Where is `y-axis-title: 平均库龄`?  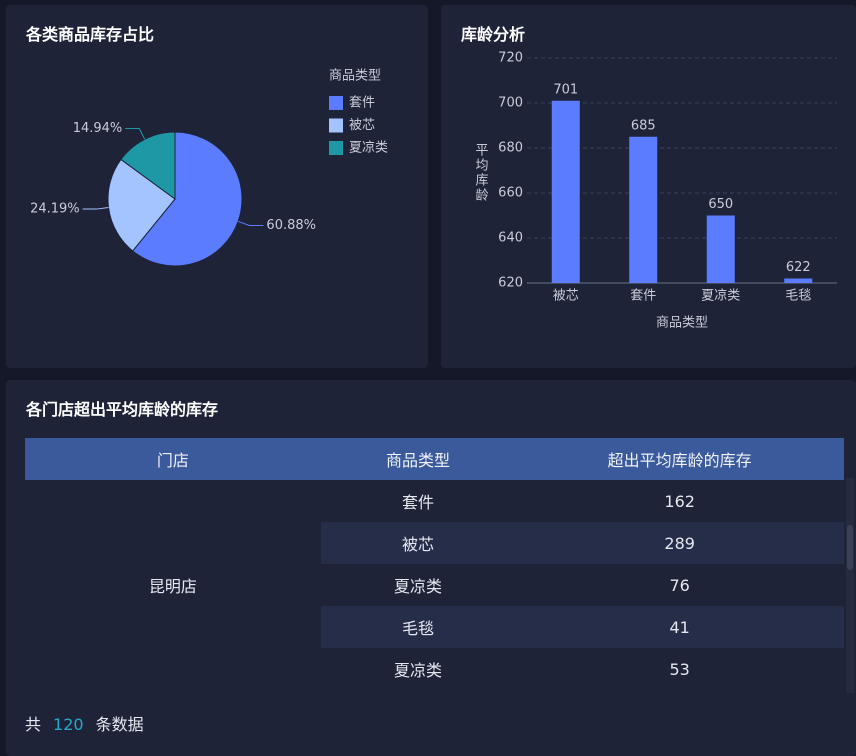
y-axis-title: 平均库龄 is located at coordinates (481, 173).